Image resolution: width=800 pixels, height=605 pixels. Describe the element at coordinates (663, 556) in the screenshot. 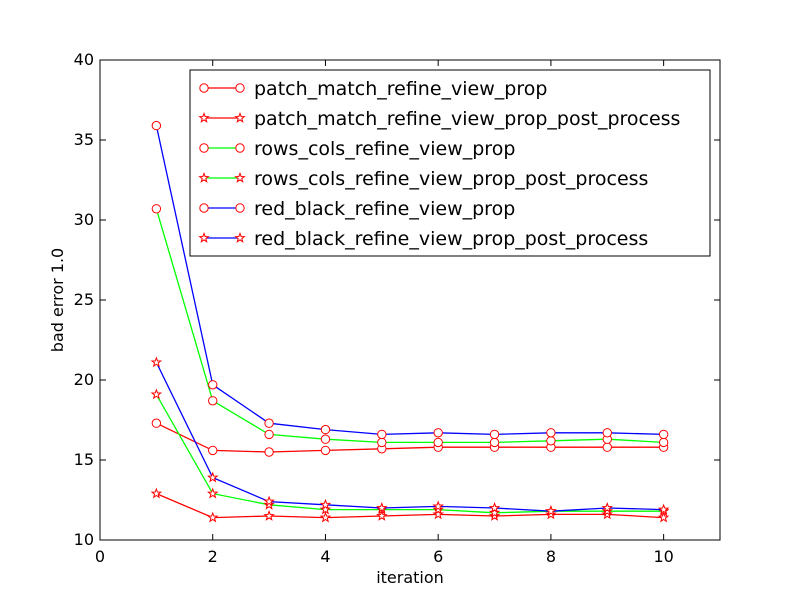

I see `x-tick-label: 10` at that location.